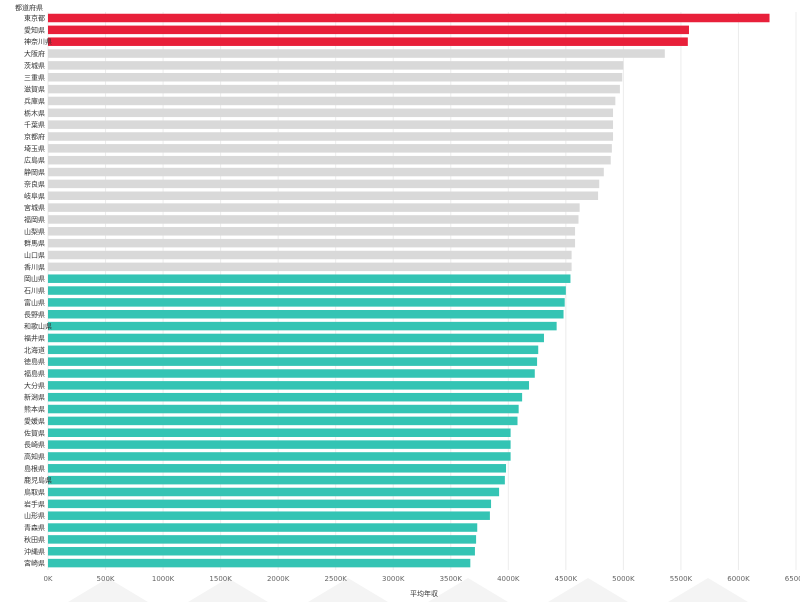 Image resolution: width=800 pixels, height=602 pixels. Describe the element at coordinates (34, 349) in the screenshot. I see `category-label: 北海道` at that location.